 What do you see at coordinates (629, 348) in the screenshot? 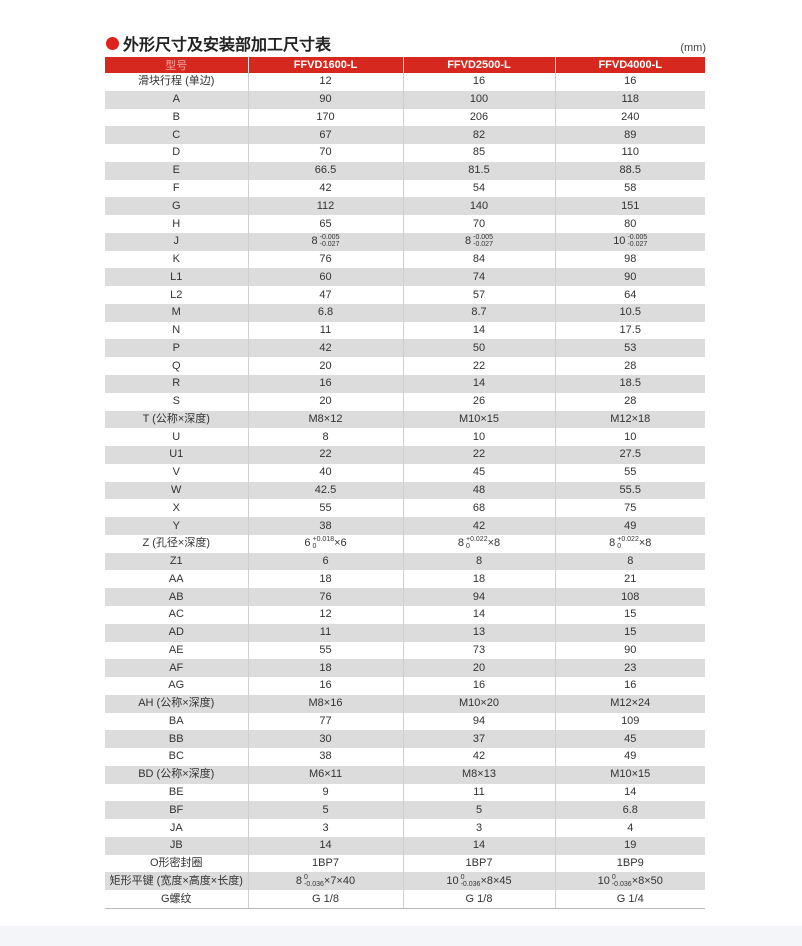
I see `cell-value: 53` at bounding box center [629, 348].